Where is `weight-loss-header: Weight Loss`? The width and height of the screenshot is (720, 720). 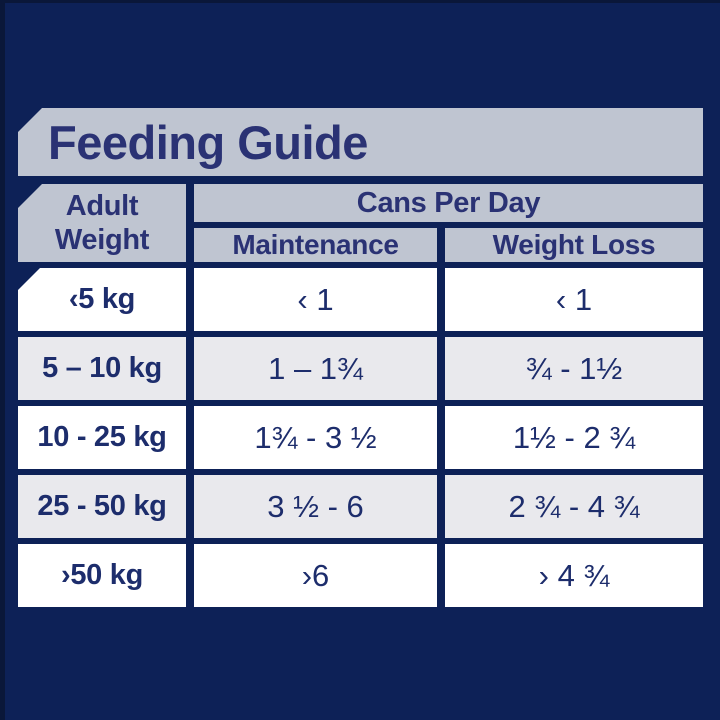 weight-loss-header: Weight Loss is located at coordinates (574, 245).